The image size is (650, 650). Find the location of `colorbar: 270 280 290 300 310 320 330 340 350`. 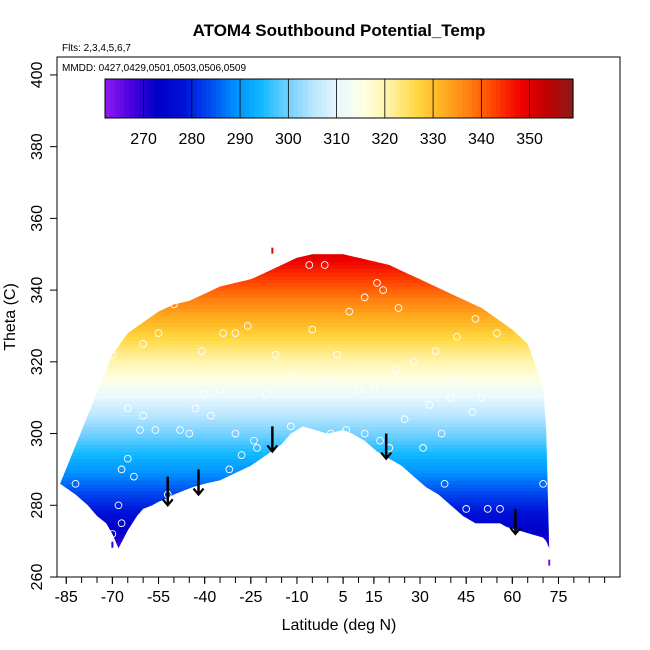

colorbar: 270 280 290 300 310 320 330 340 350 is located at coordinates (339, 113).